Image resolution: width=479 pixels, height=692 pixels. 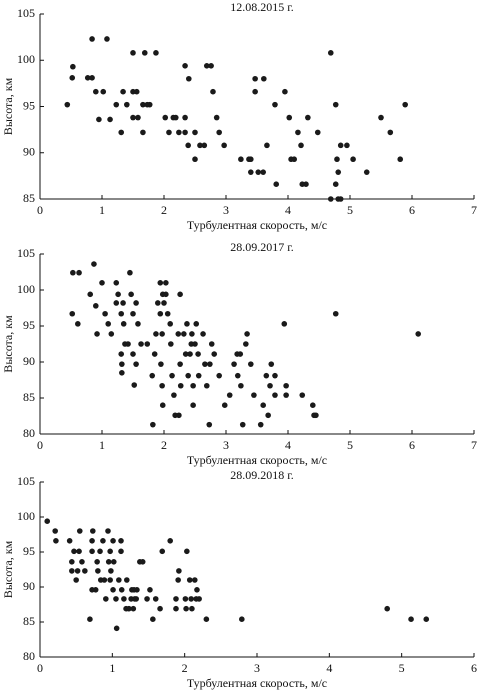 What do you see at coordinates (40, 668) in the screenshot?
I see `x-tick-label: 0` at bounding box center [40, 668].